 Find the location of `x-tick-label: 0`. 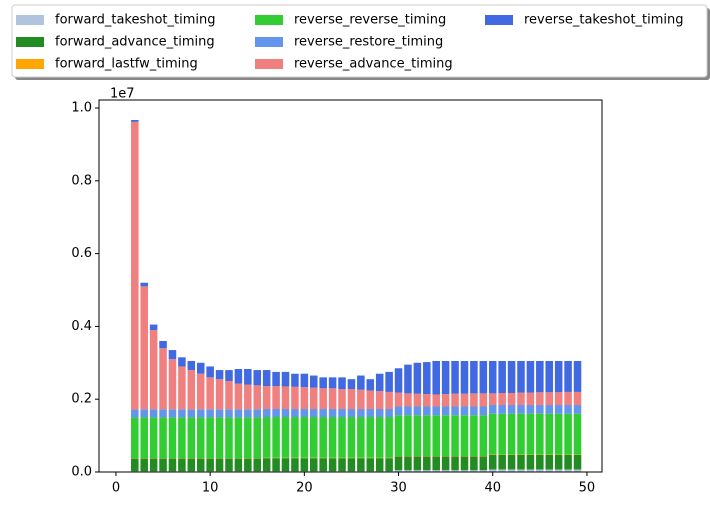

x-tick-label: 0 is located at coordinates (116, 488).